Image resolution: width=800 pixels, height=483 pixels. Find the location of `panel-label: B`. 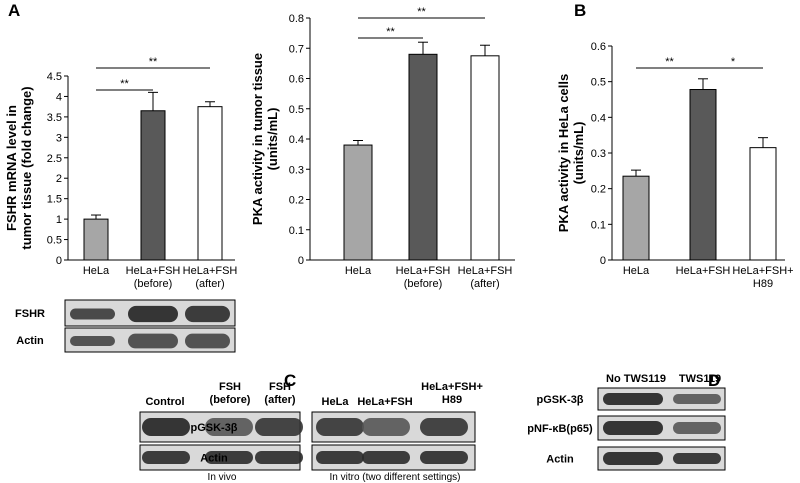

panel-label: B is located at coordinates (580, 10).